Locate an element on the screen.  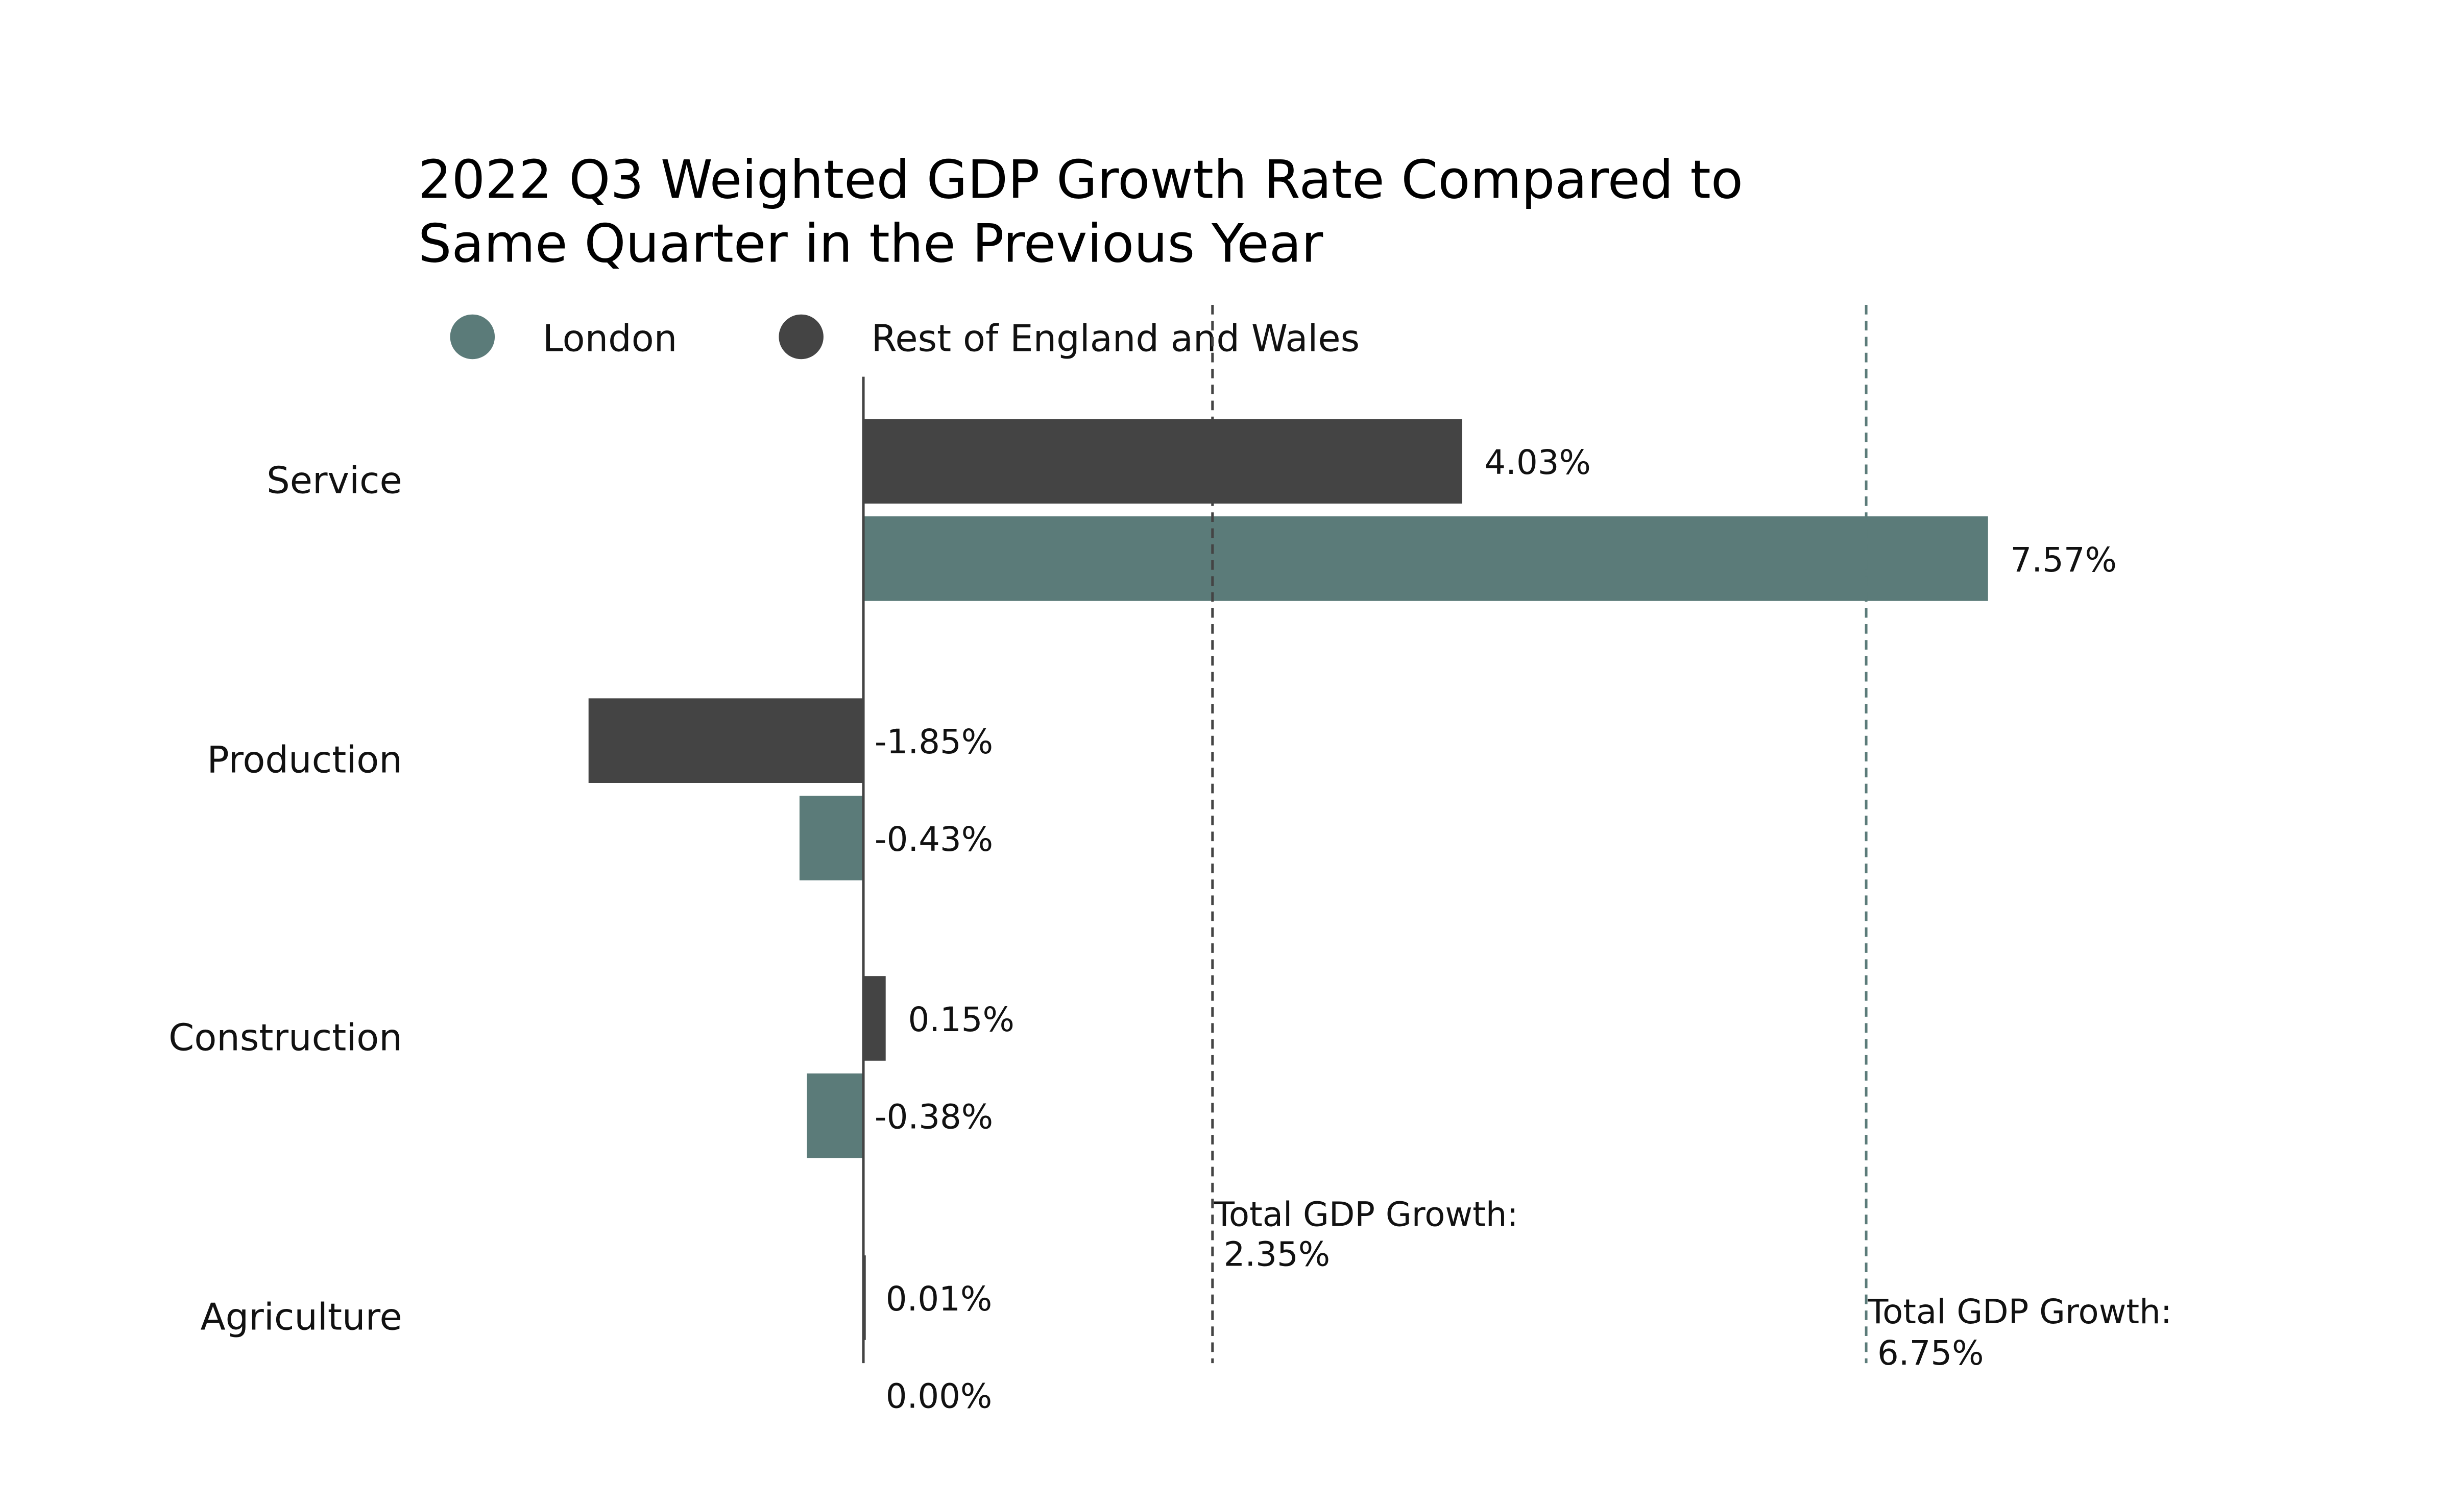
bar-label-rest-agriculture: 0.01% is located at coordinates (939, 1299).